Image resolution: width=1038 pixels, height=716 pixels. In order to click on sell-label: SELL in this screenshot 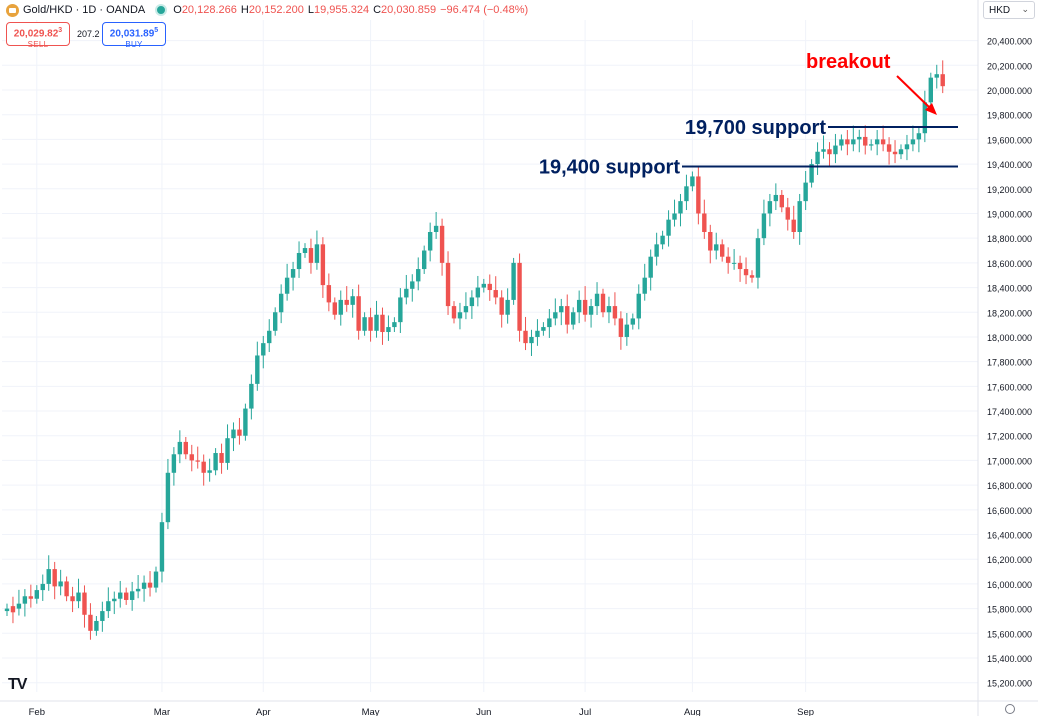, I will do `click(38, 45)`.